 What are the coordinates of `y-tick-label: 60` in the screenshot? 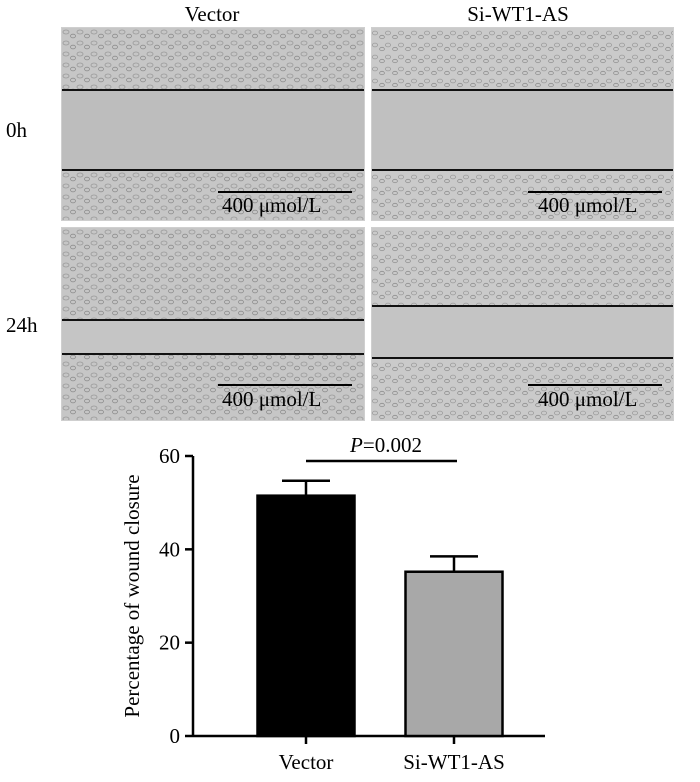 It's located at (169, 456).